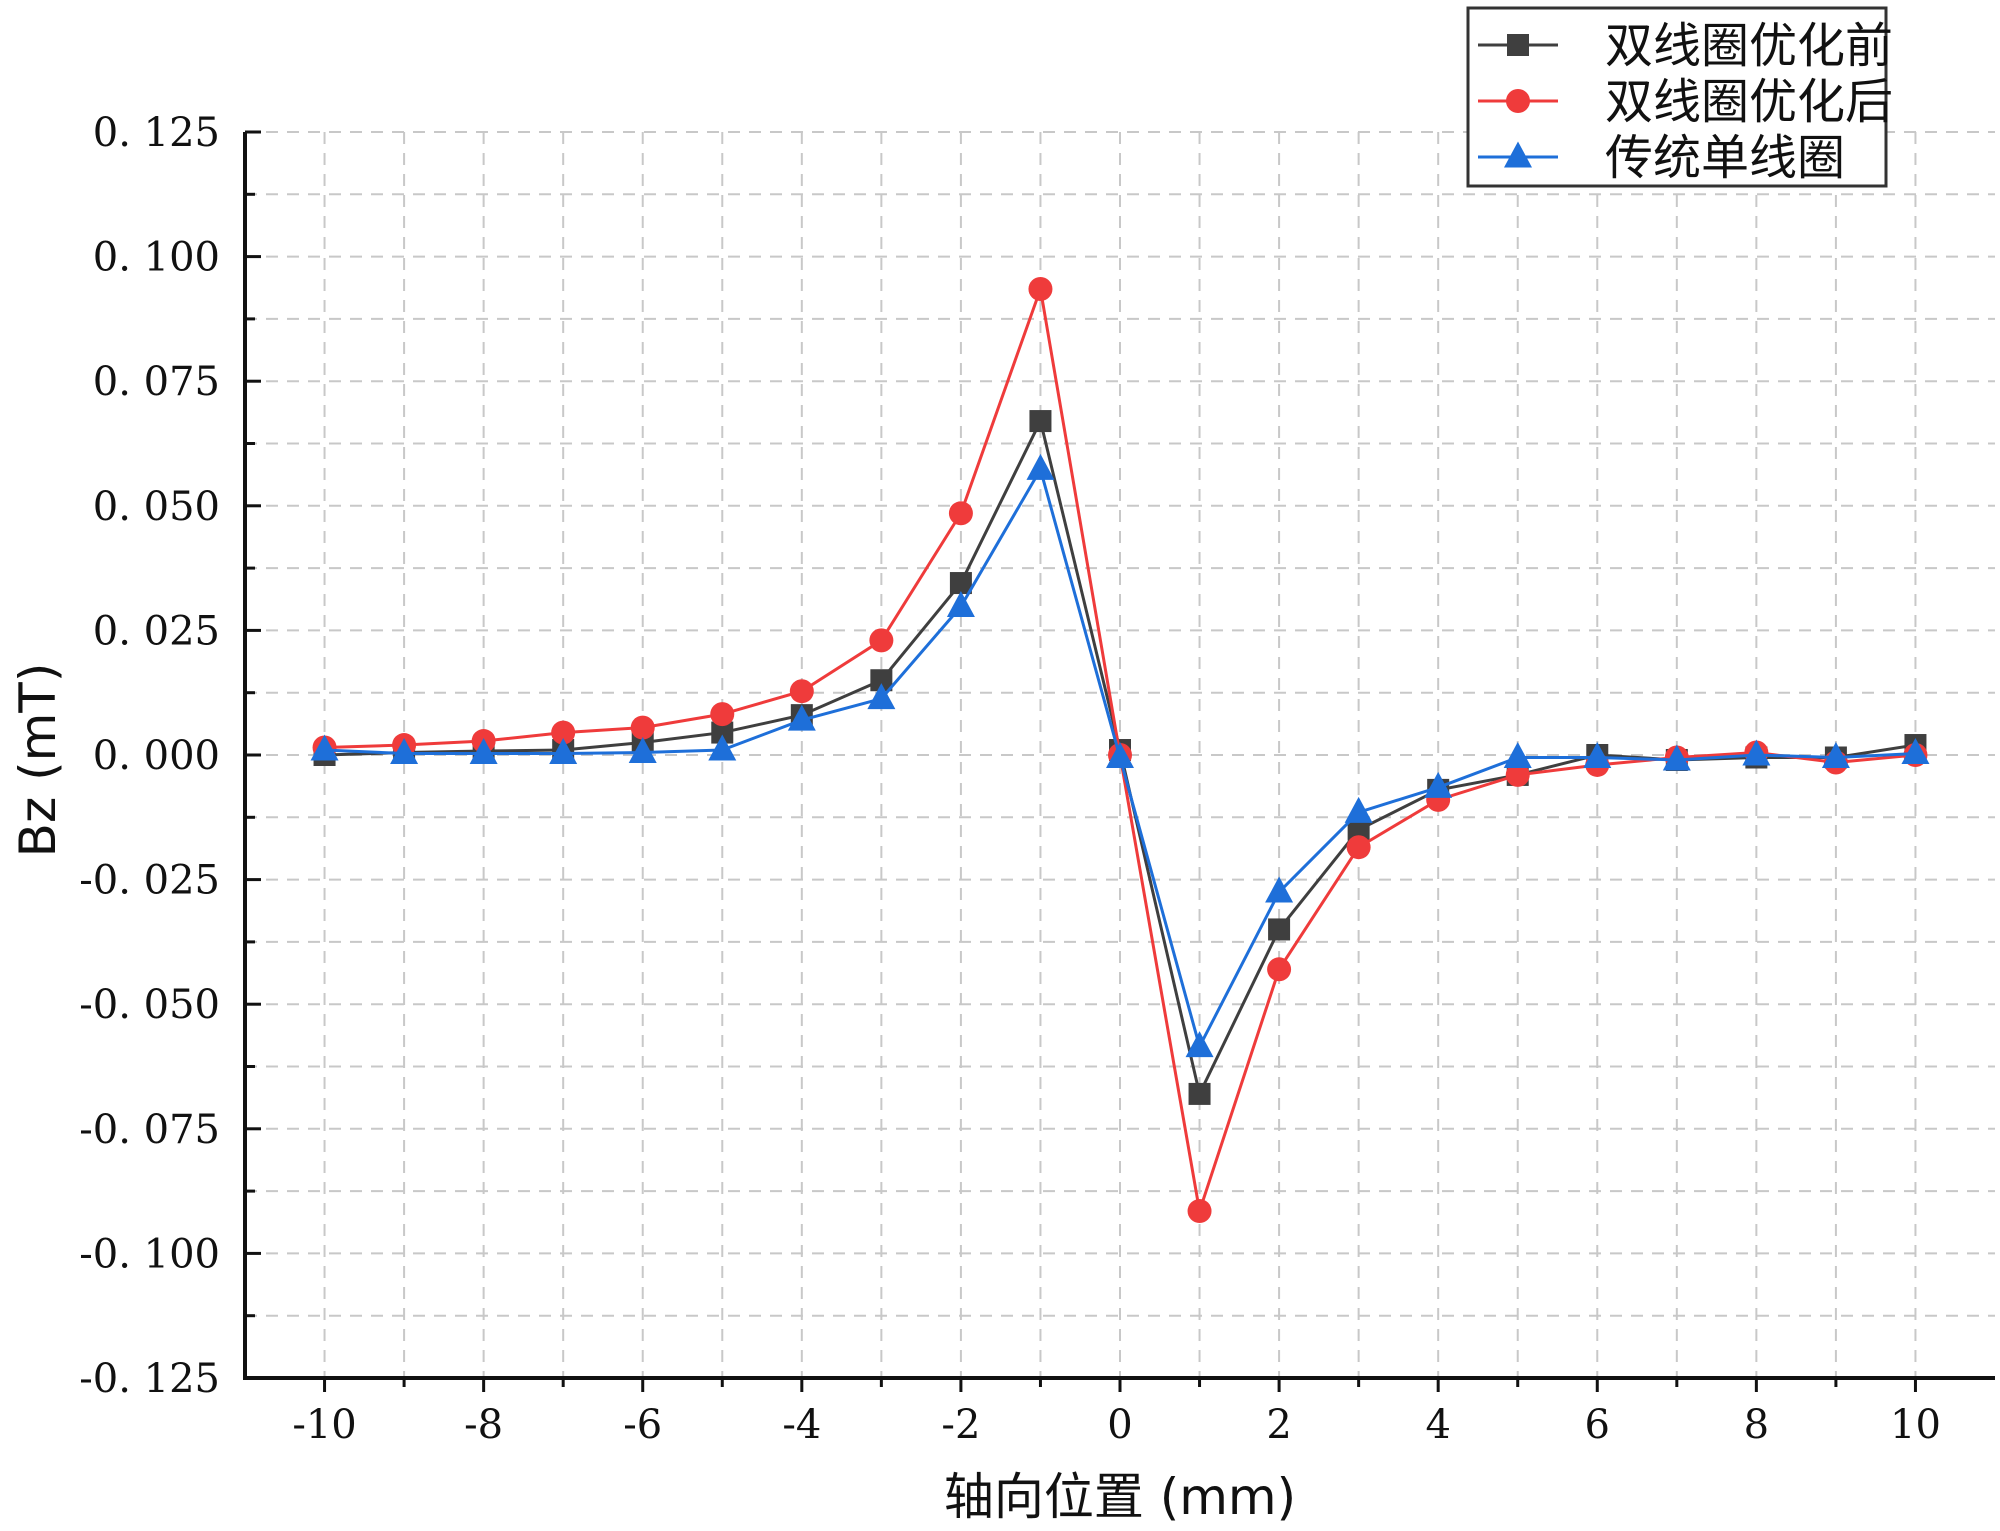 The width and height of the screenshot is (2000, 1531). I want to click on x-tick-label: -8, so click(483, 1425).